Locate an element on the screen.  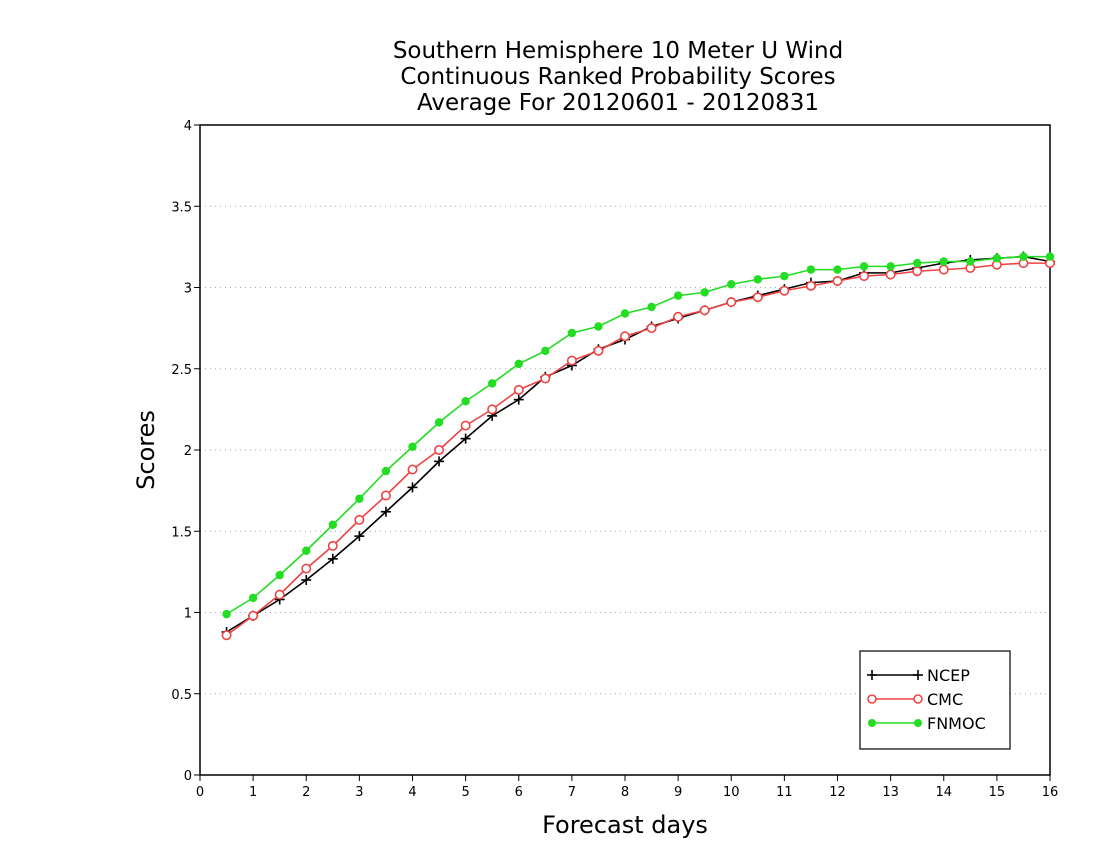
x-tick-label: 1 is located at coordinates (253, 792).